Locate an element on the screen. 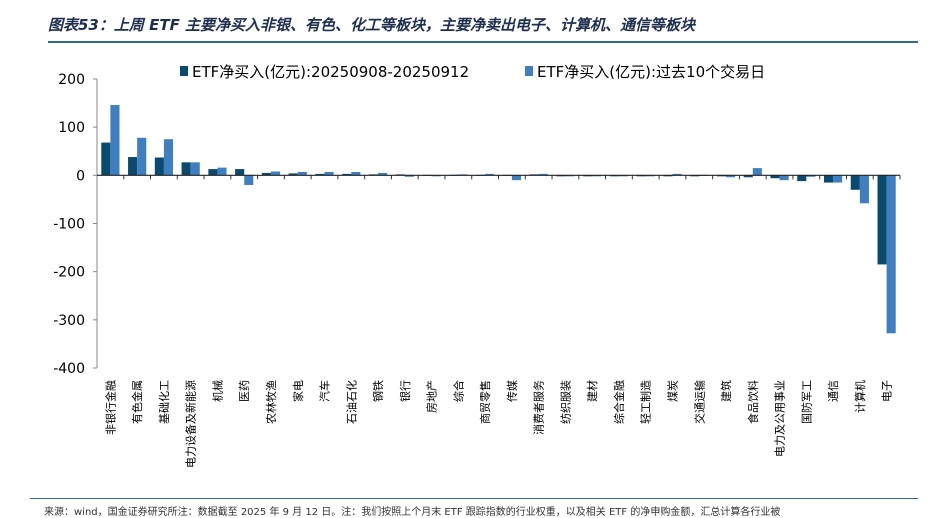 The width and height of the screenshot is (935, 518). x-tick-label: 轻工制造 is located at coordinates (646, 402).